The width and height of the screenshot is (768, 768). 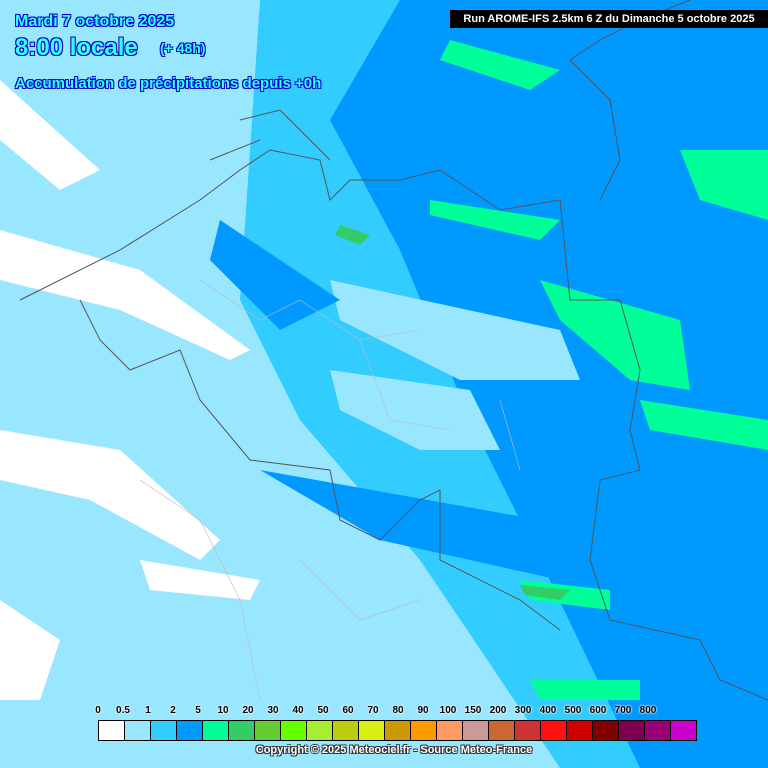 I want to click on legend-label: 50, so click(x=323, y=710).